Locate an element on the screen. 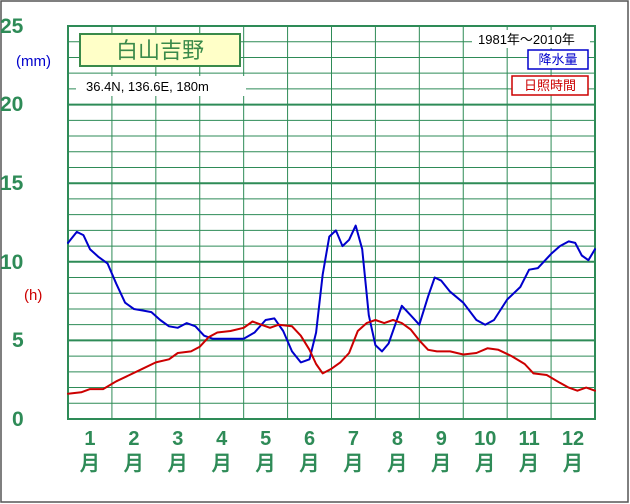  x-tick-month-number: 7 is located at coordinates (353, 439).